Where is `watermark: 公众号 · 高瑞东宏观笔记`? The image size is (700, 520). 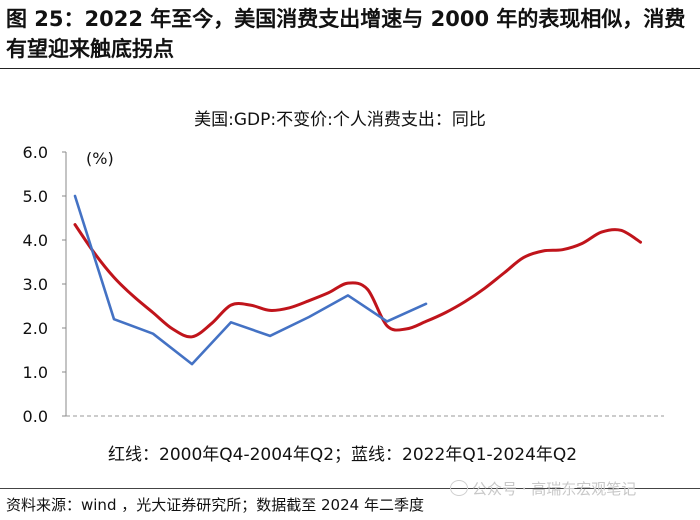 watermark: 公众号 · 高瑞东宏观笔记 is located at coordinates (543, 488).